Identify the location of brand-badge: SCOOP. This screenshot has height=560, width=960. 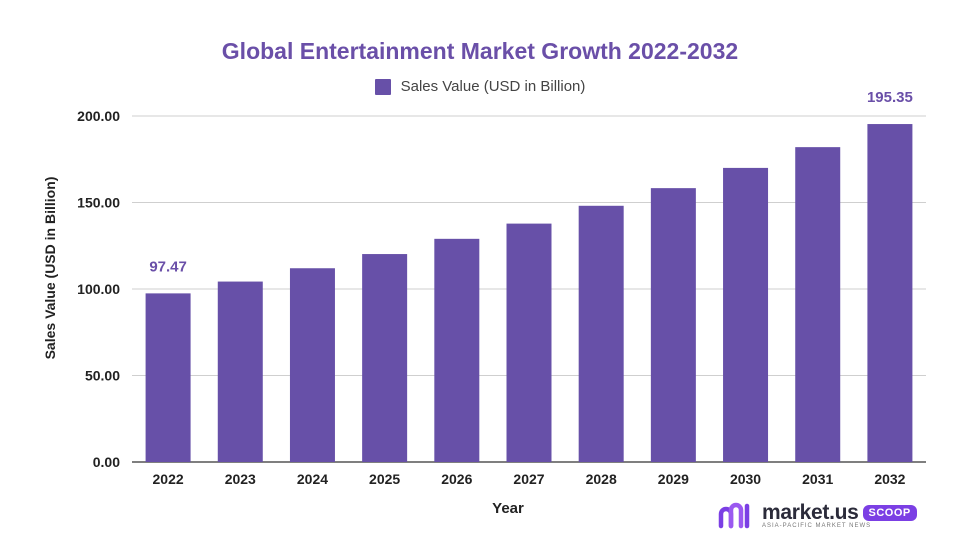
(889, 513).